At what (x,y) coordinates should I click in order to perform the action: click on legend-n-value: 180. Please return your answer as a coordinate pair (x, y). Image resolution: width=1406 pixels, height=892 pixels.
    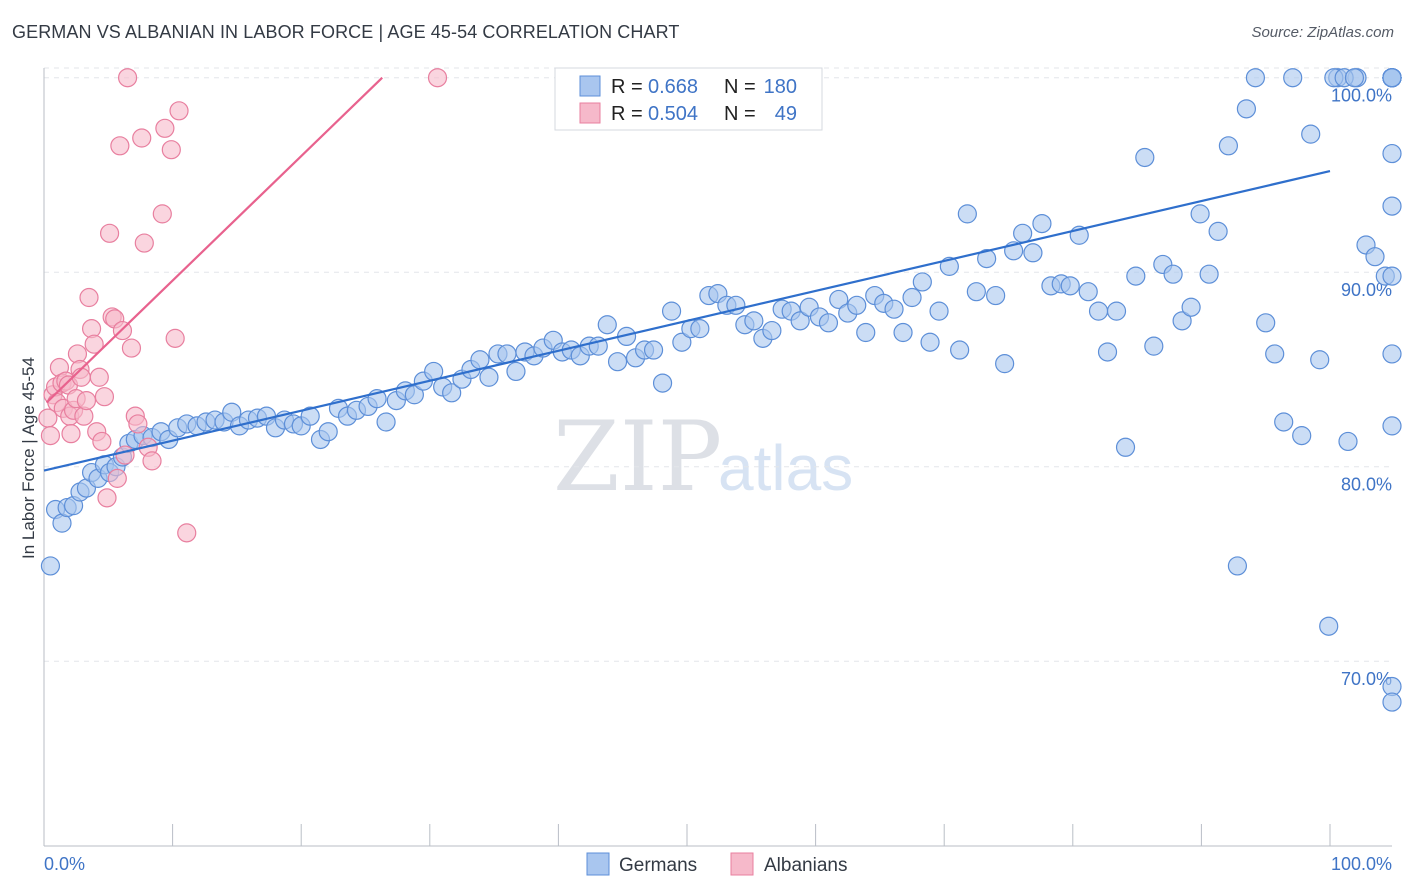
    Looking at the image, I should click on (780, 87).